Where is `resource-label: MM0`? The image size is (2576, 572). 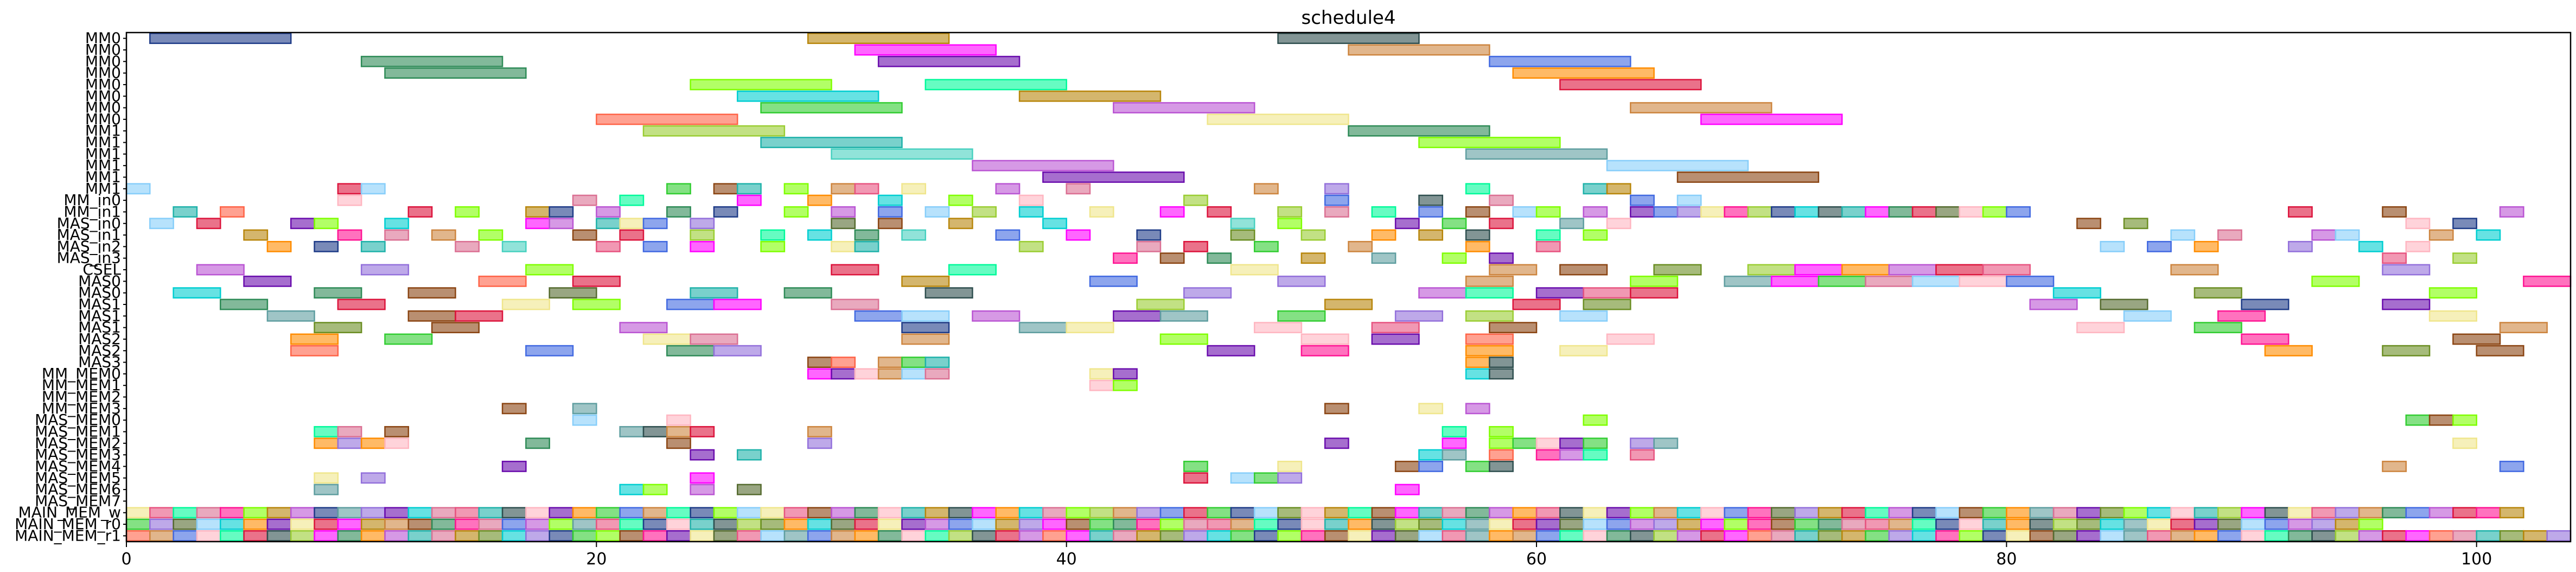
resource-label: MM0 is located at coordinates (103, 119).